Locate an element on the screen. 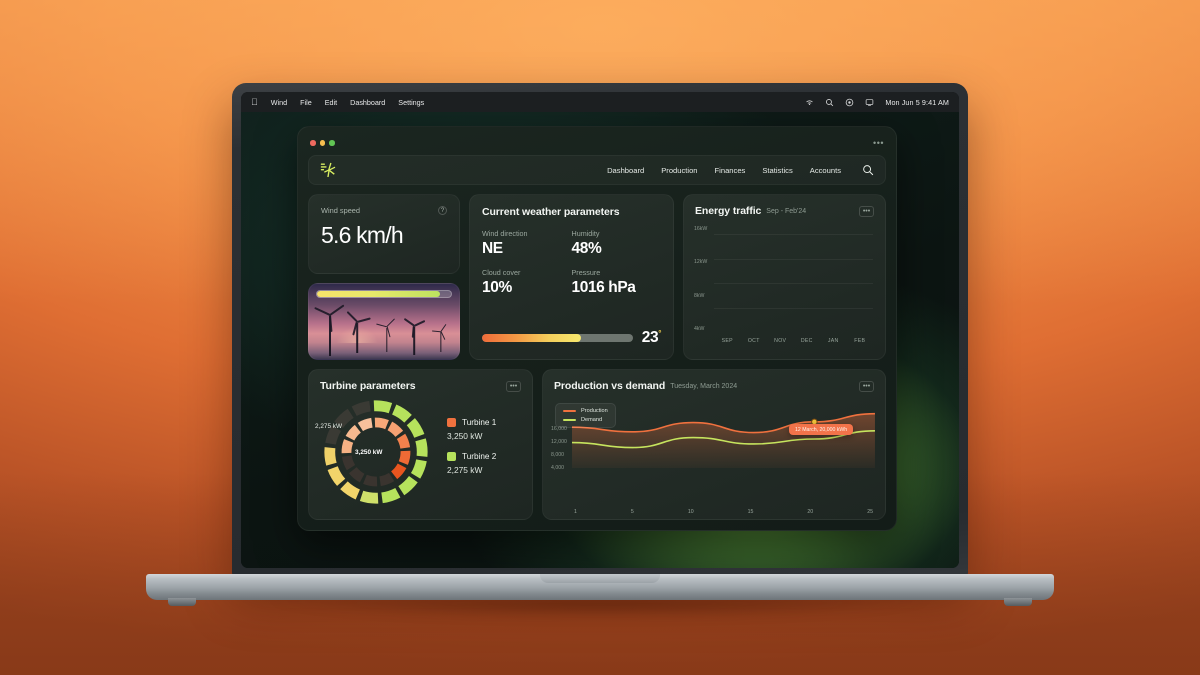  temperature-number: 23 is located at coordinates (650, 337).